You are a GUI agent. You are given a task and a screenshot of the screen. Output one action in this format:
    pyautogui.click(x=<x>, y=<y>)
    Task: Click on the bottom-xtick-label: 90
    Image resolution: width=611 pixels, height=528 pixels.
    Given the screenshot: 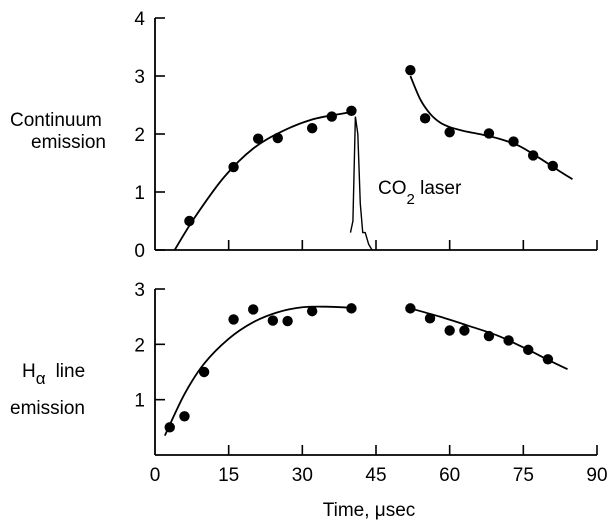 What is the action you would take?
    pyautogui.click(x=596, y=475)
    